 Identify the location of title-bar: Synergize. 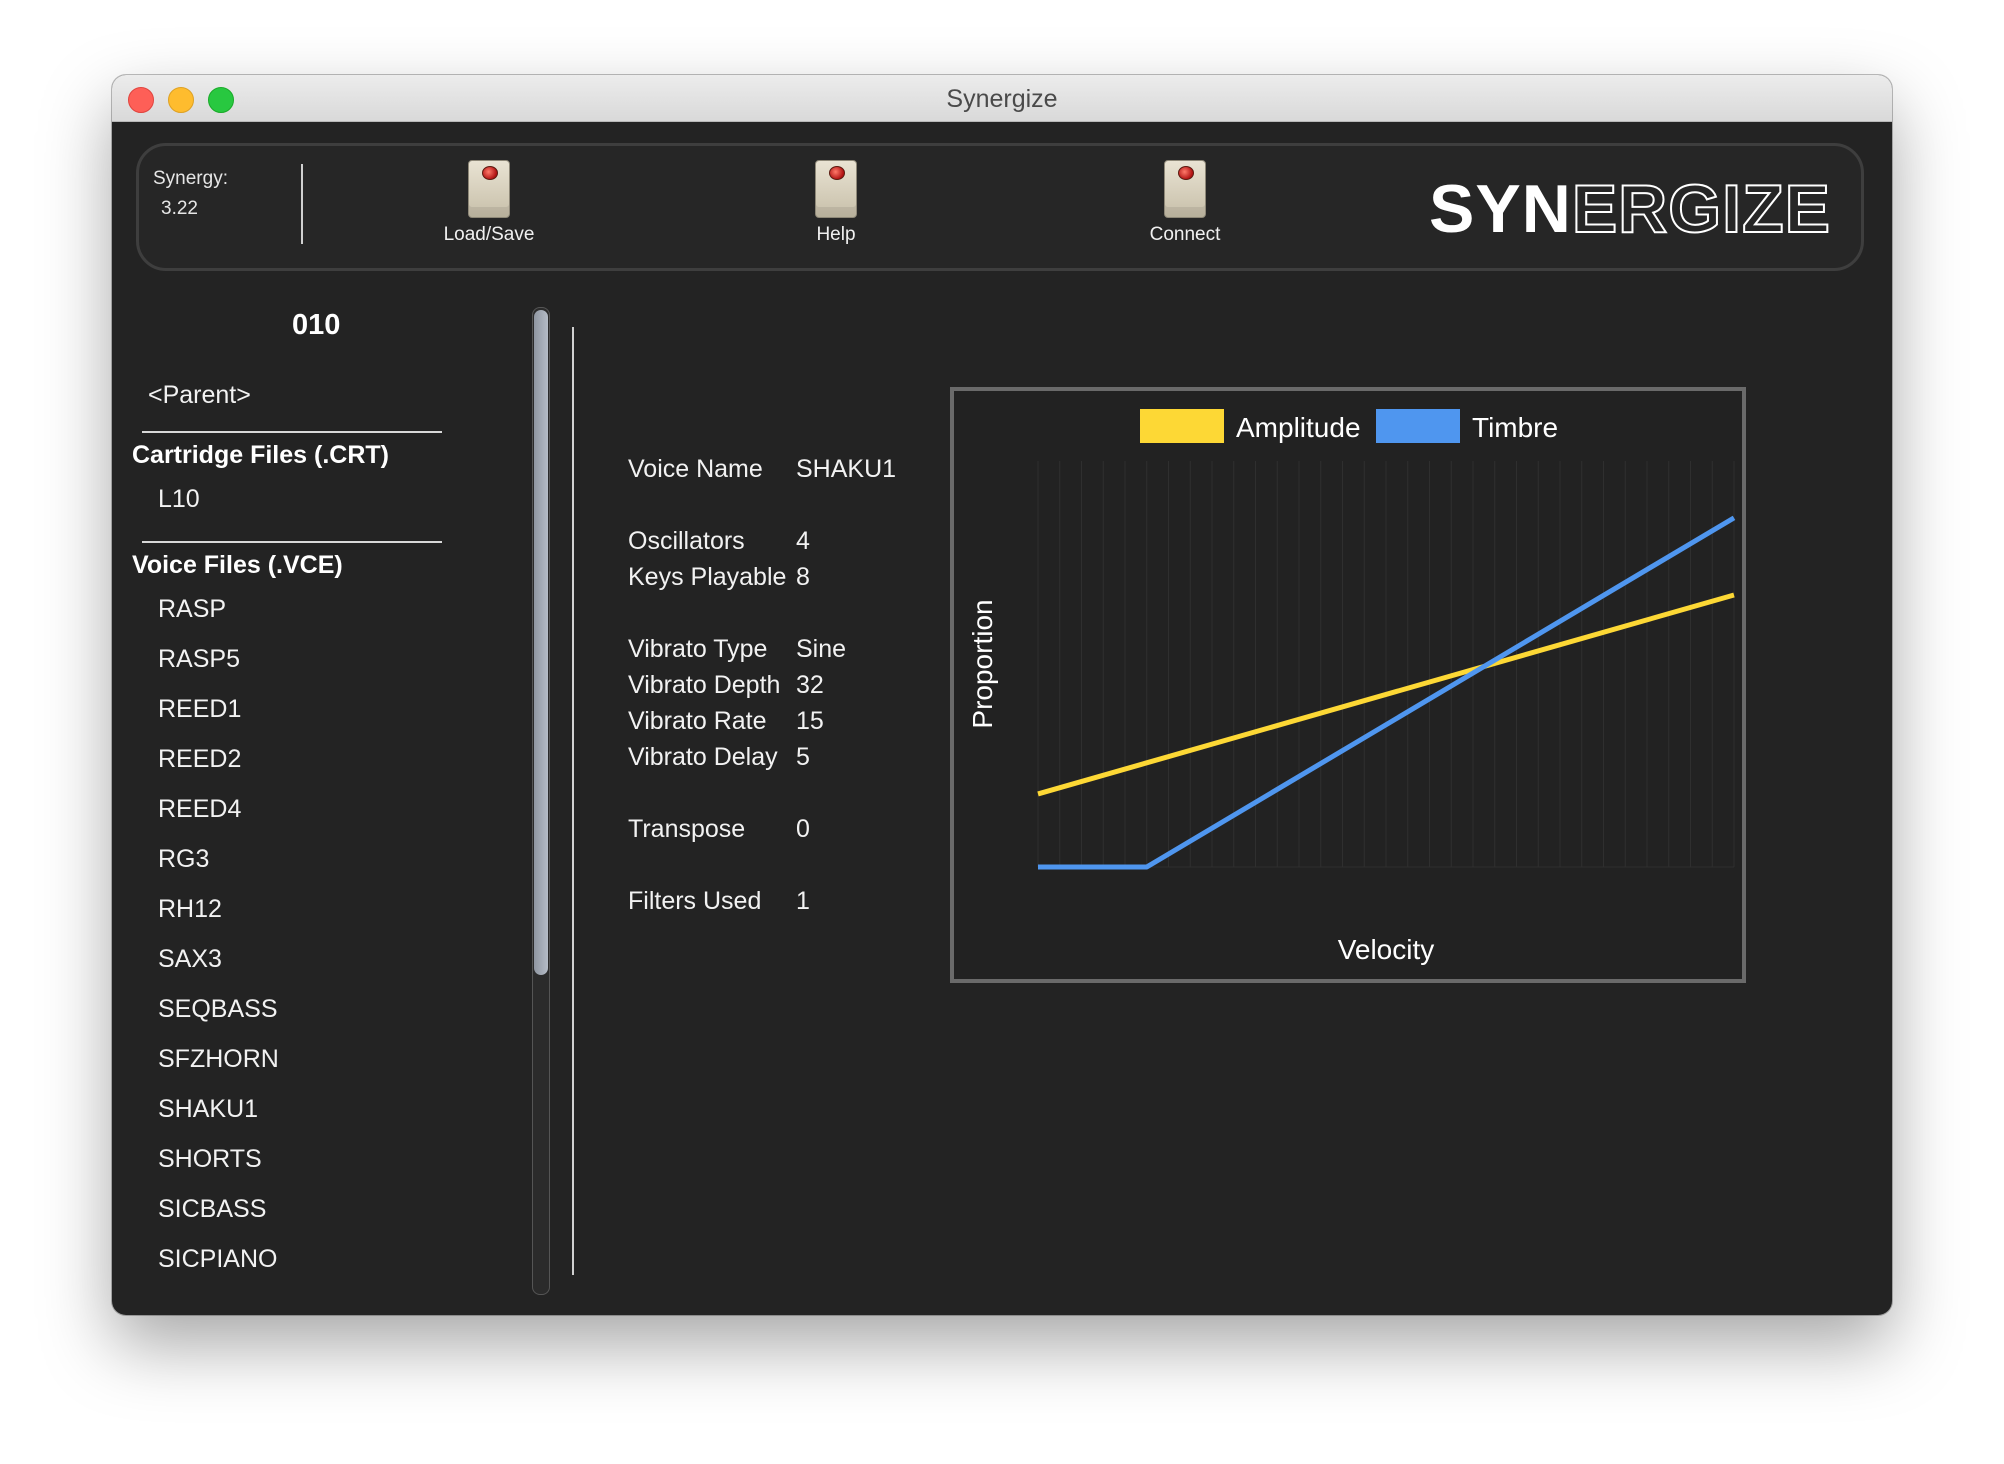
(1002, 98).